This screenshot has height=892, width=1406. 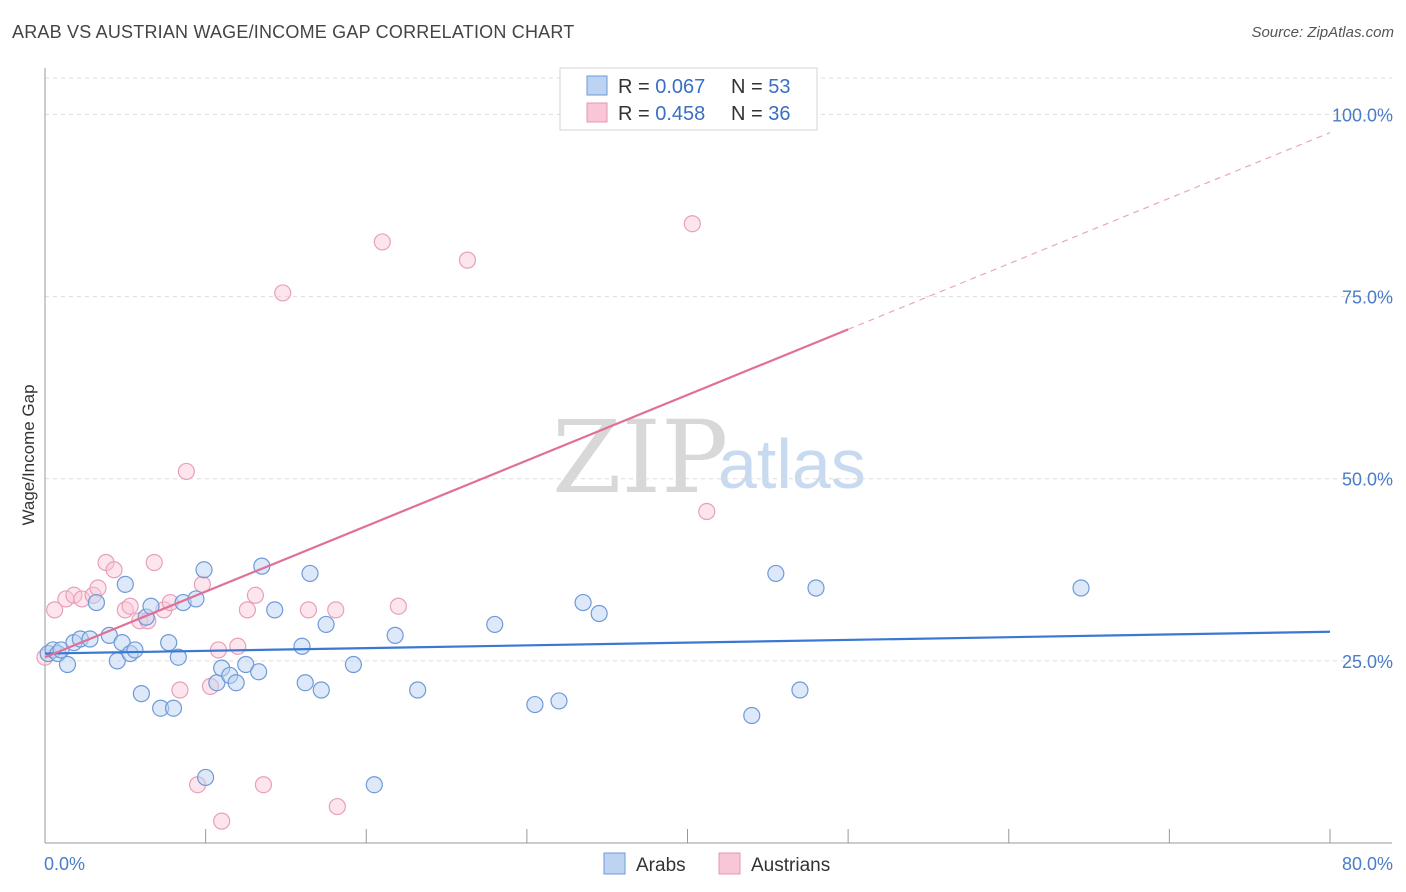 What do you see at coordinates (680, 114) in the screenshot?
I see `legend-austrians-r-value: 0.458` at bounding box center [680, 114].